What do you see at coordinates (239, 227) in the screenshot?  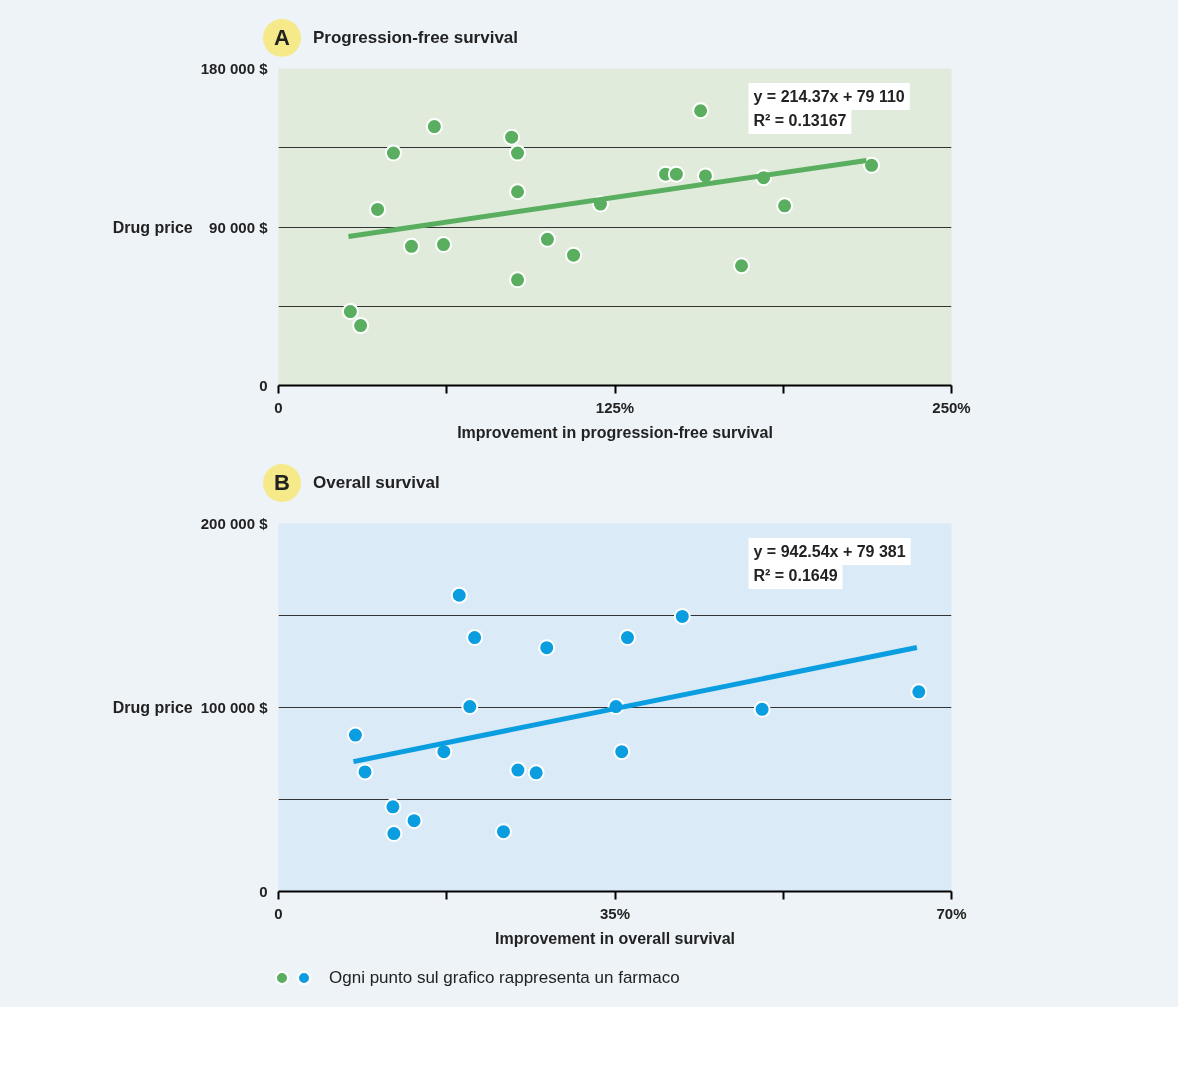 I see `y-tick-label: 90 000 $` at bounding box center [239, 227].